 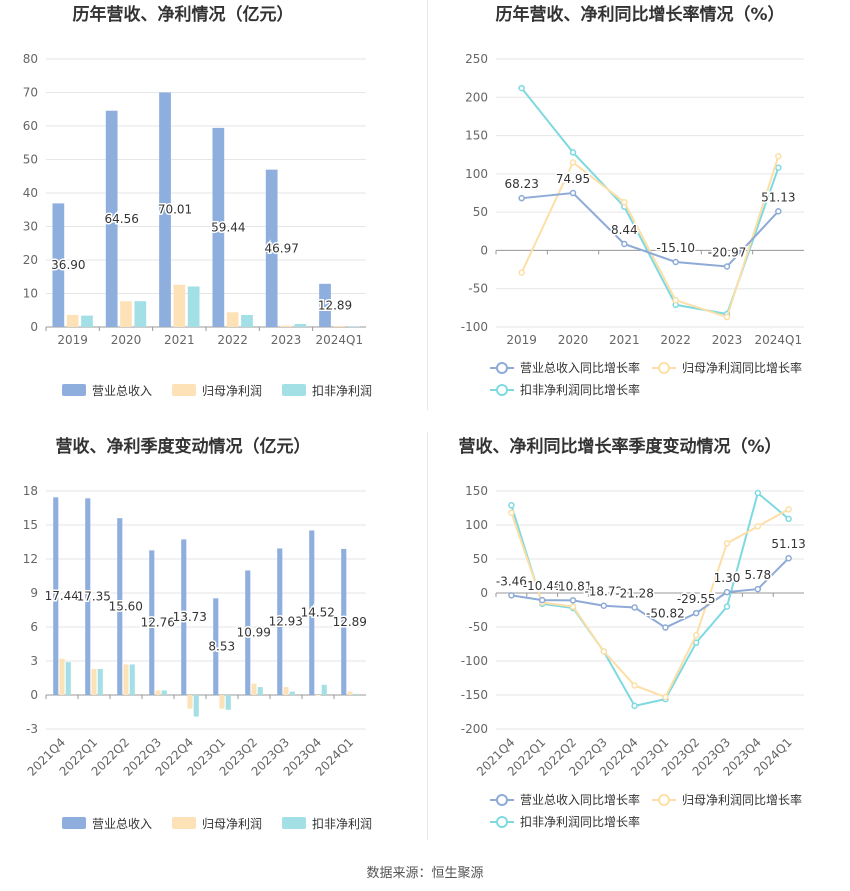 What do you see at coordinates (286, 622) in the screenshot?
I see `data-label: 12.93` at bounding box center [286, 622].